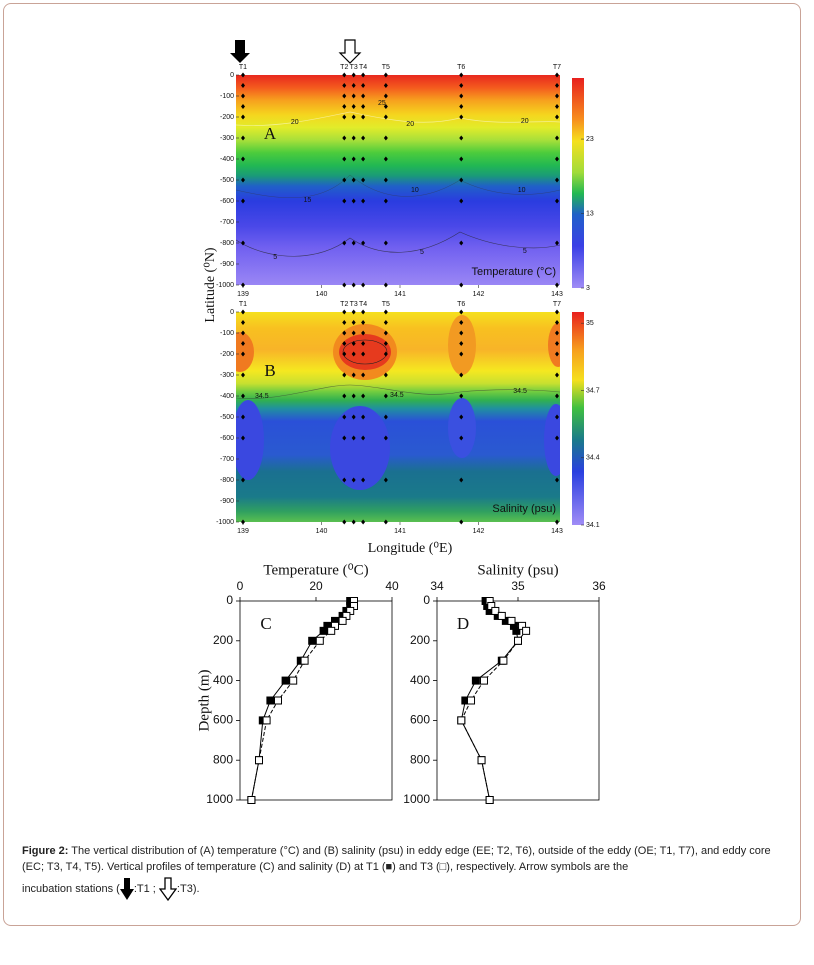 This screenshot has width=814, height=965. What do you see at coordinates (71, 889) in the screenshot?
I see `caption-text: incubation stations (` at bounding box center [71, 889].